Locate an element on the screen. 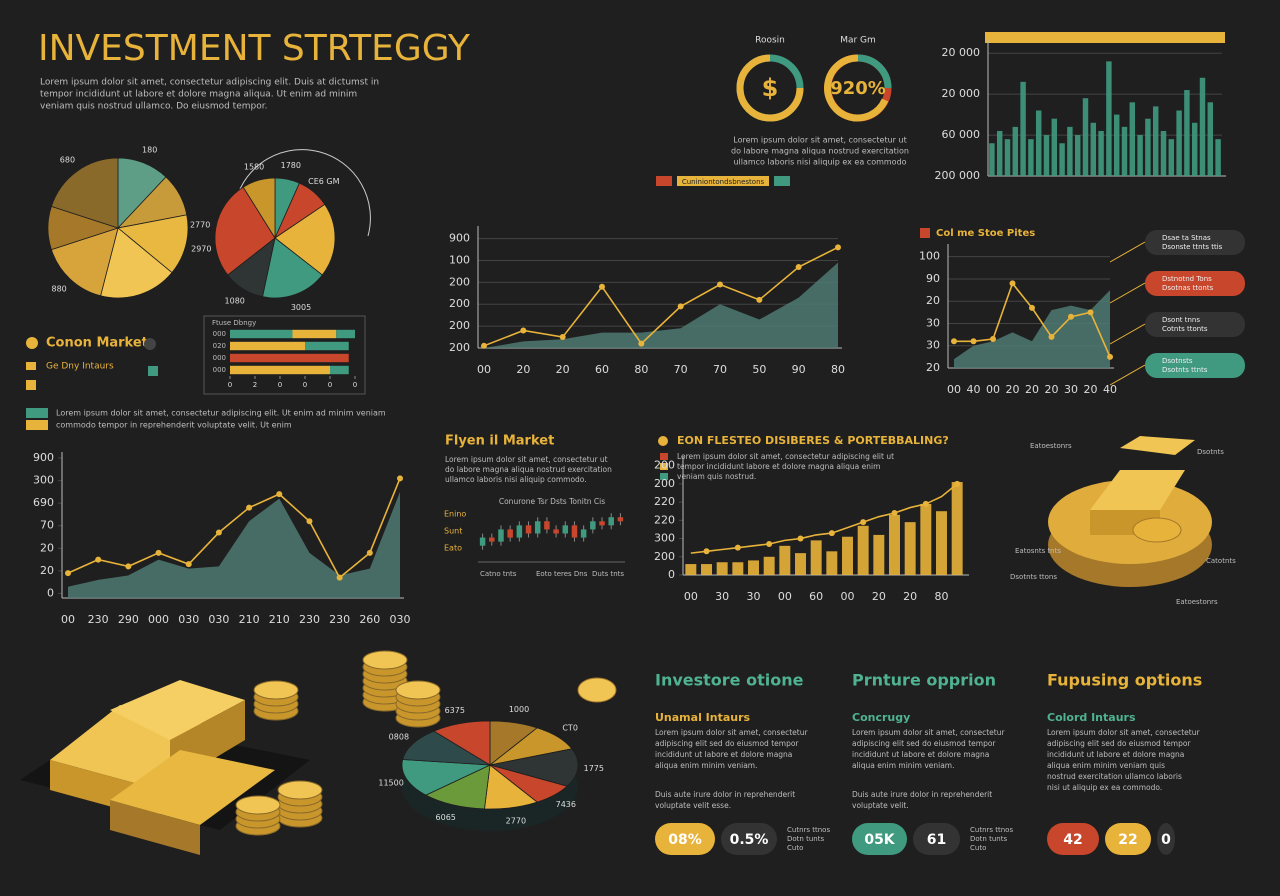 Image resolution: width=1280 pixels, height=896 pixels. text: ullamco laboris nisi aliquip commodo. is located at coordinates (516, 479).